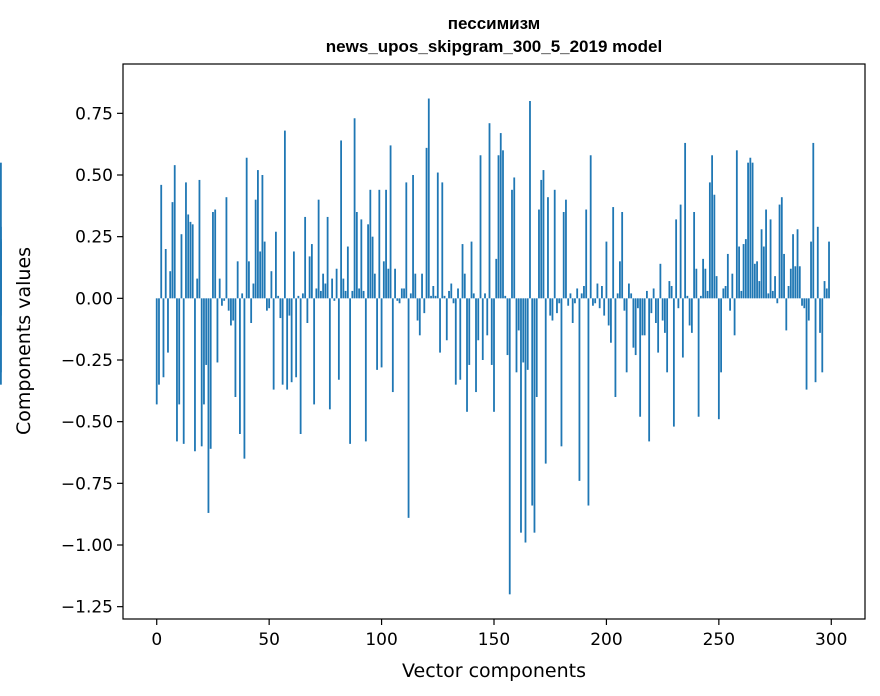 The width and height of the screenshot is (880, 696). I want to click on y-tick-label: −1.25, so click(87, 608).